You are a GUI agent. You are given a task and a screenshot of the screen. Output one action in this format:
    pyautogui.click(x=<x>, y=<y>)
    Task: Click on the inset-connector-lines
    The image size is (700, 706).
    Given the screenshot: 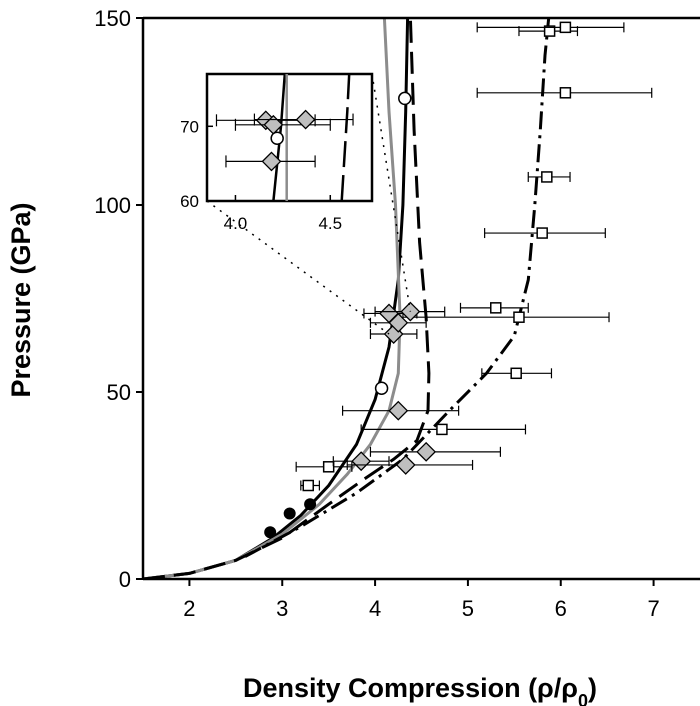 What is the action you would take?
    pyautogui.click(x=309, y=204)
    